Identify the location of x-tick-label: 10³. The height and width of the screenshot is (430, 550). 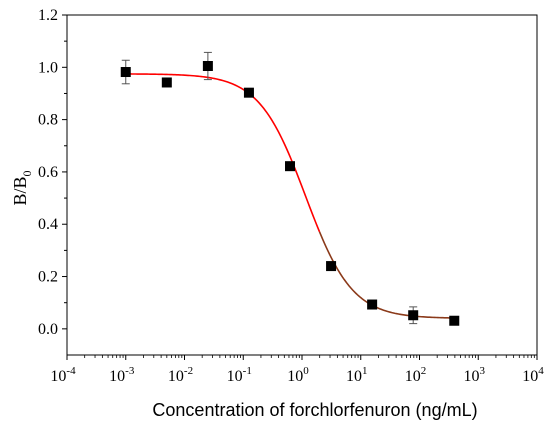
(475, 375).